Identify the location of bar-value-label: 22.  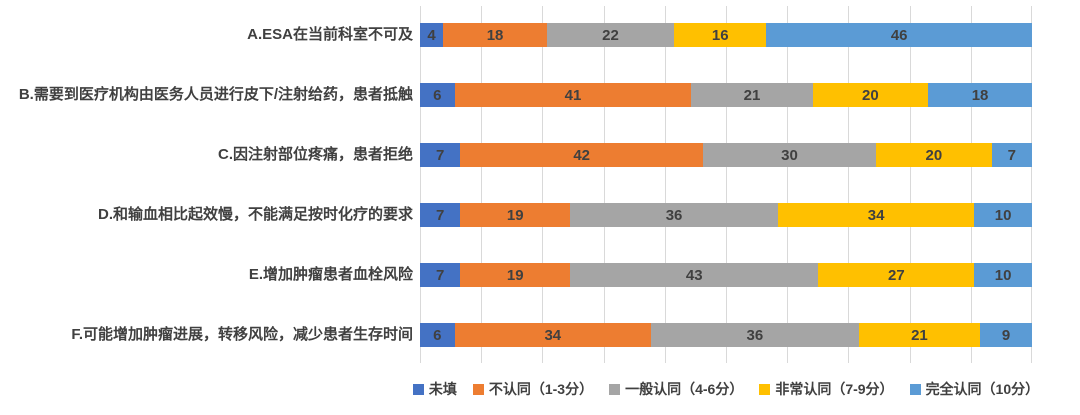
(610, 35).